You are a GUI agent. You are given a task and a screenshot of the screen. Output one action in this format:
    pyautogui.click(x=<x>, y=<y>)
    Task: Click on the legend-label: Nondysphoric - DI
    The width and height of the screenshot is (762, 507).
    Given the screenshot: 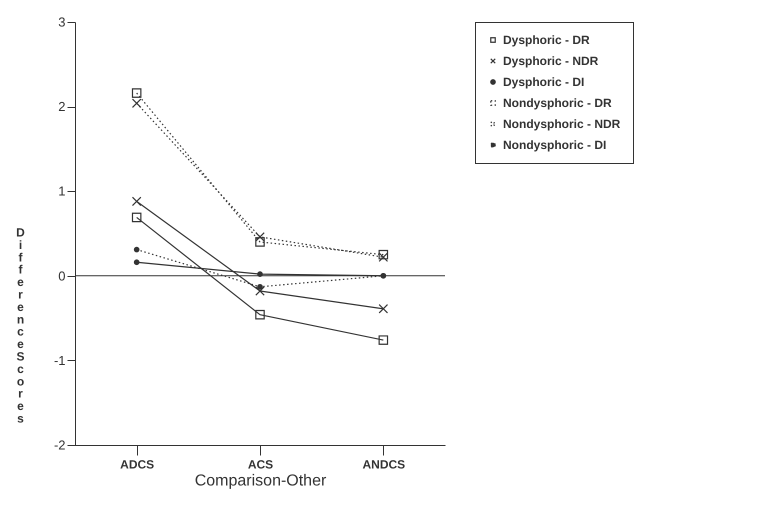 What is the action you would take?
    pyautogui.click(x=554, y=145)
    